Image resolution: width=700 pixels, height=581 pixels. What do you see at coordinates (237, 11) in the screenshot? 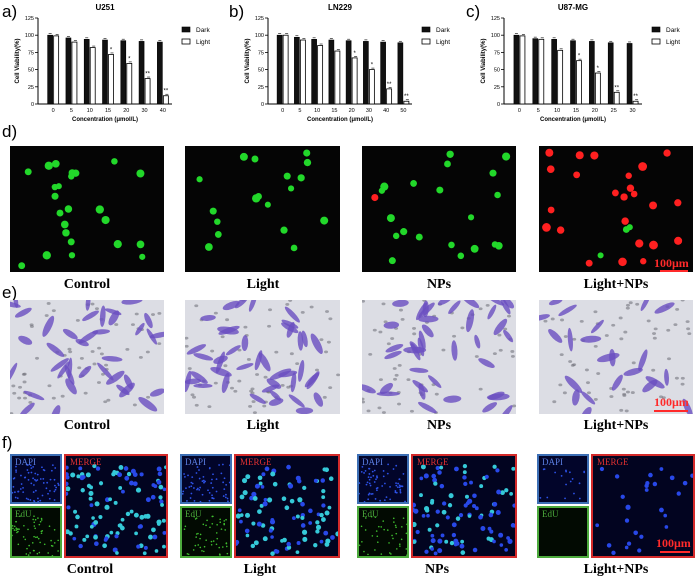
I see `panel-label-b: b)` at bounding box center [237, 11].